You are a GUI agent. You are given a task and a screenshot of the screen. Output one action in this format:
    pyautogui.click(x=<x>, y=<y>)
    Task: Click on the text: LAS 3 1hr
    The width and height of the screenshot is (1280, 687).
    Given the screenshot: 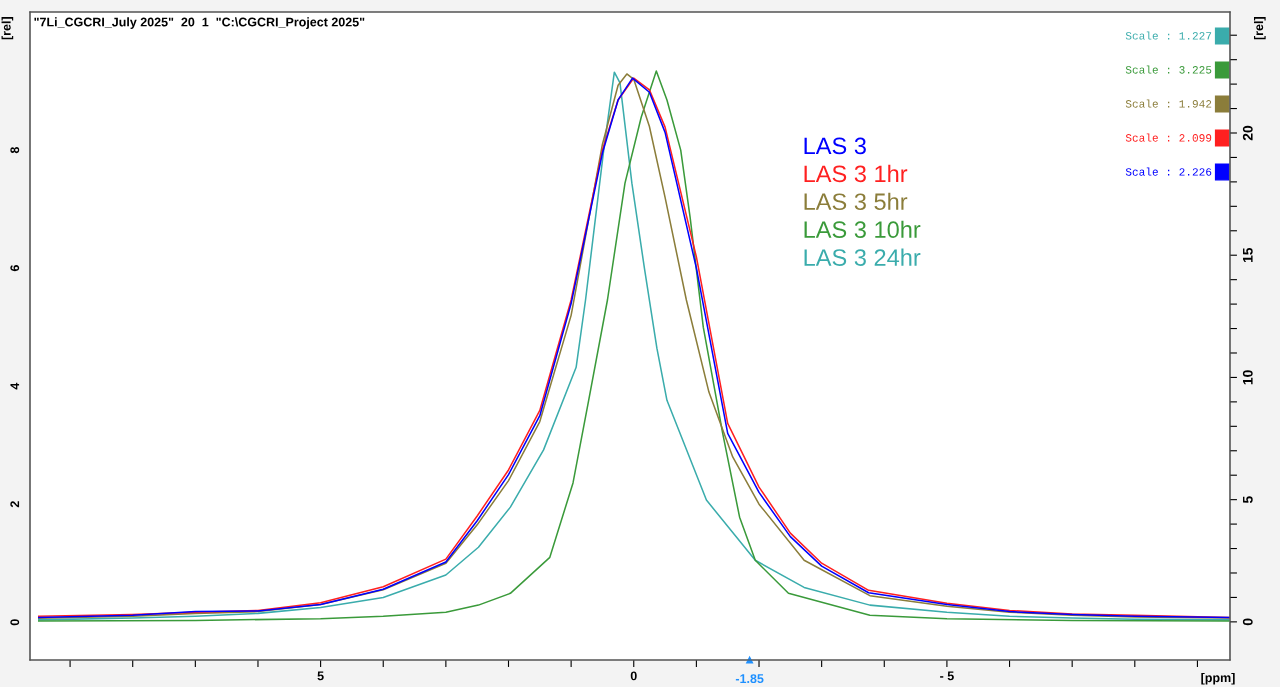 What is the action you would take?
    pyautogui.click(x=856, y=173)
    